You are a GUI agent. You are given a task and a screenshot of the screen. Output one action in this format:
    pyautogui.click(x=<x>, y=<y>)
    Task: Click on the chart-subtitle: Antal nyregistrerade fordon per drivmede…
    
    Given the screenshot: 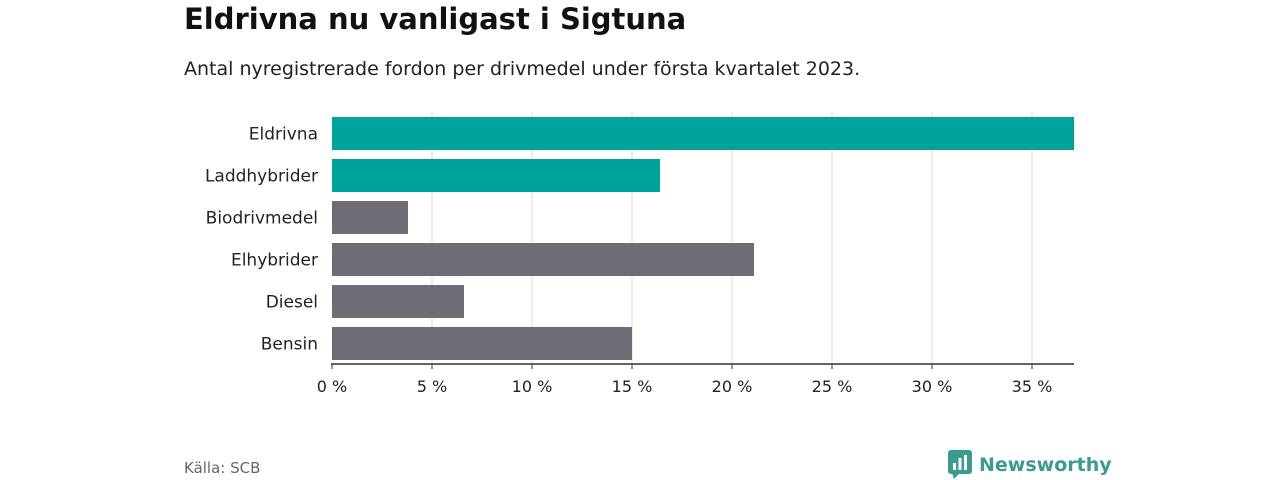 What is the action you would take?
    pyautogui.click(x=522, y=69)
    